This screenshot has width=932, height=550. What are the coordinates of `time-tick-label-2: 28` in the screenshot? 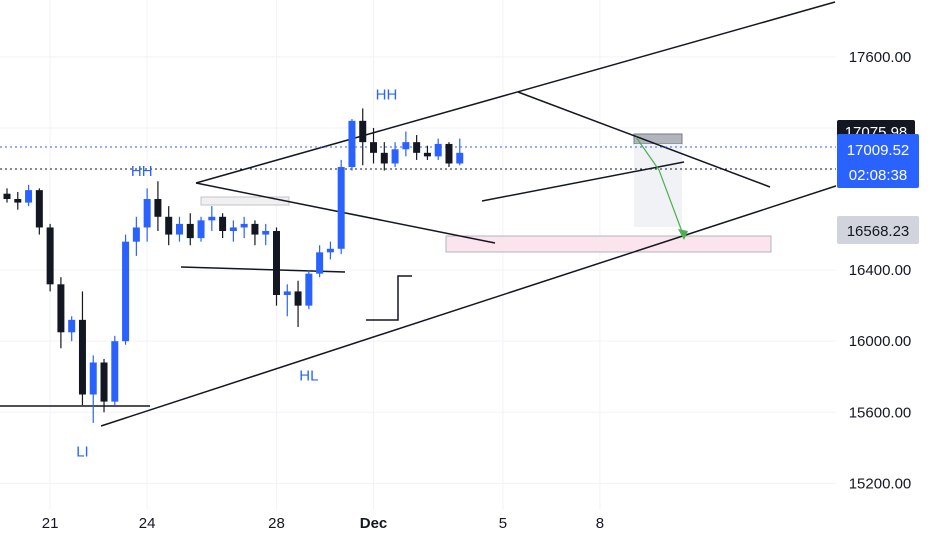 It's located at (276, 523).